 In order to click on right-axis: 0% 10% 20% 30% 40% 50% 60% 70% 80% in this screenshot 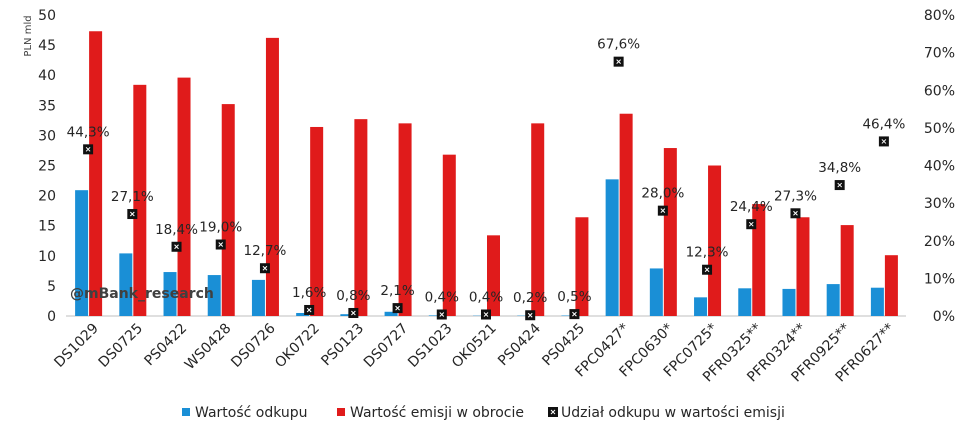, I will do `click(939, 166)`.